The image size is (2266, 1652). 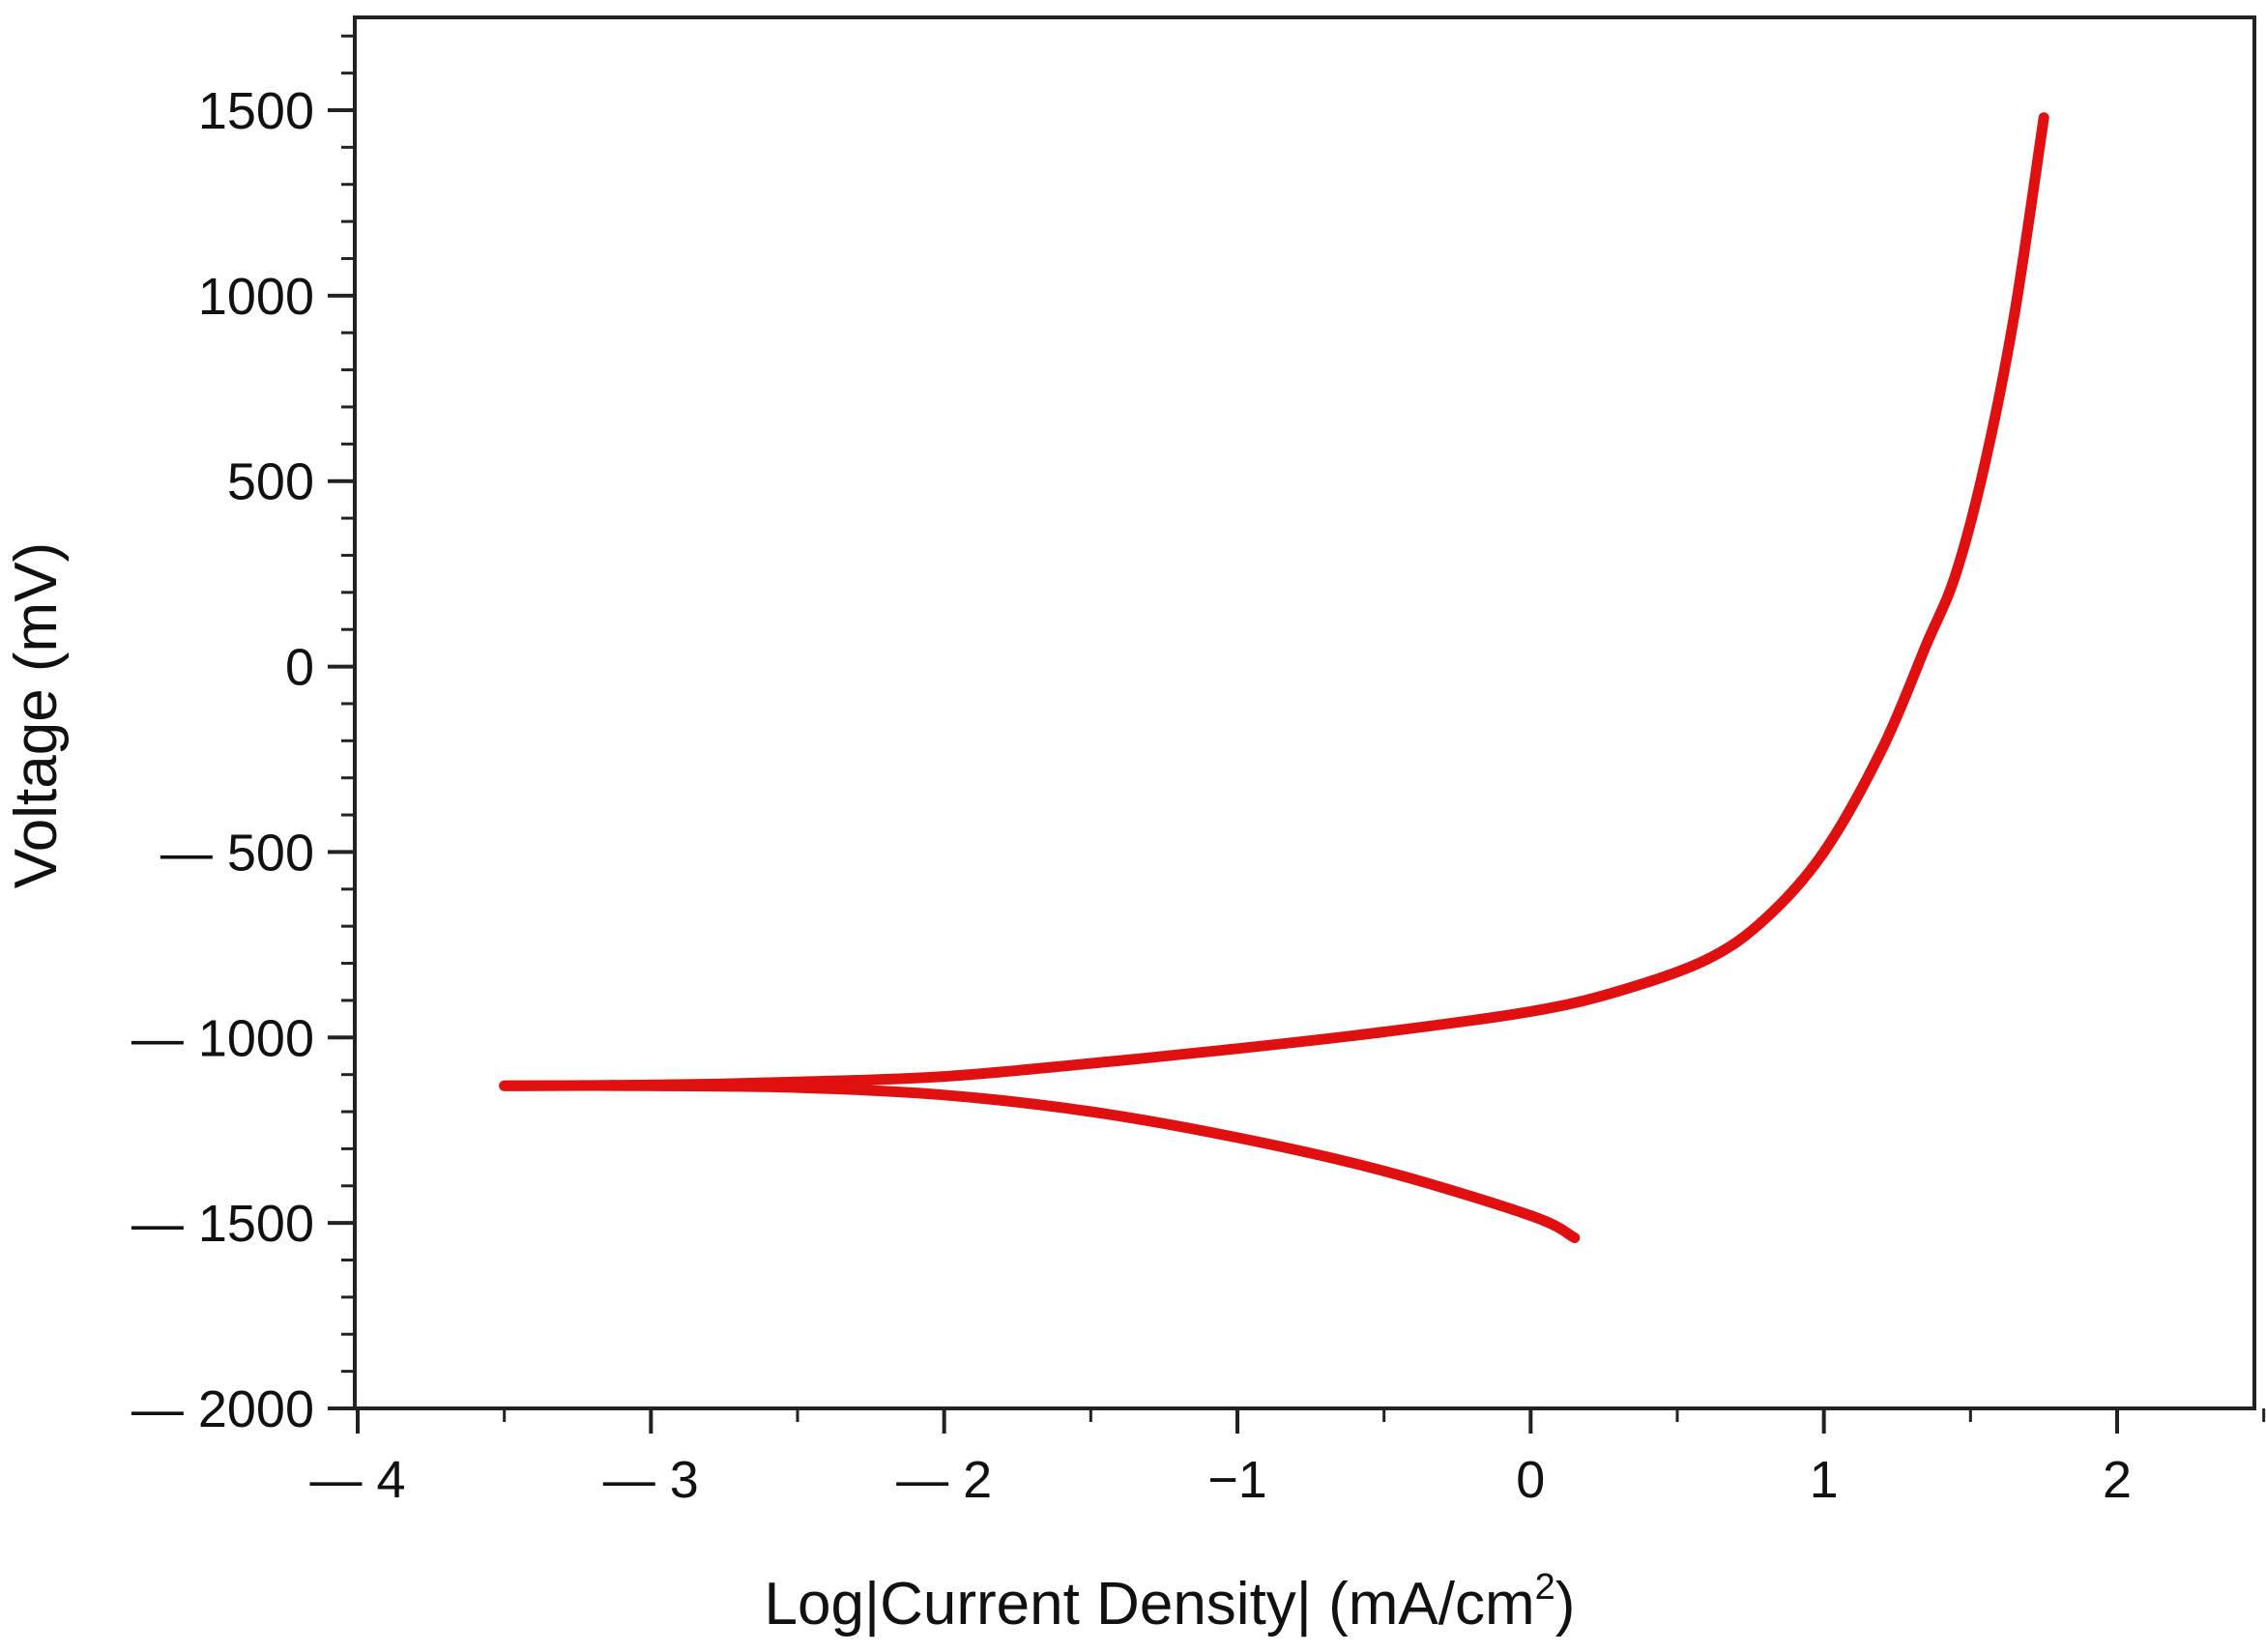 I want to click on y-tick-label: — 1500, so click(x=222, y=1224).